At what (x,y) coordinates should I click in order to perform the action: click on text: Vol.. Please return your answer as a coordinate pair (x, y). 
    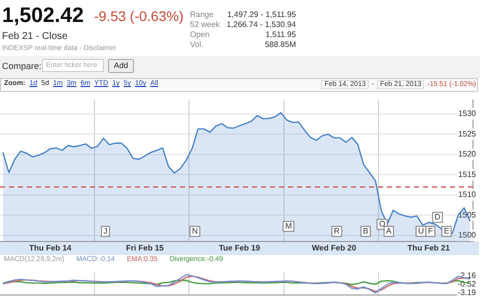
    Looking at the image, I should click on (197, 44).